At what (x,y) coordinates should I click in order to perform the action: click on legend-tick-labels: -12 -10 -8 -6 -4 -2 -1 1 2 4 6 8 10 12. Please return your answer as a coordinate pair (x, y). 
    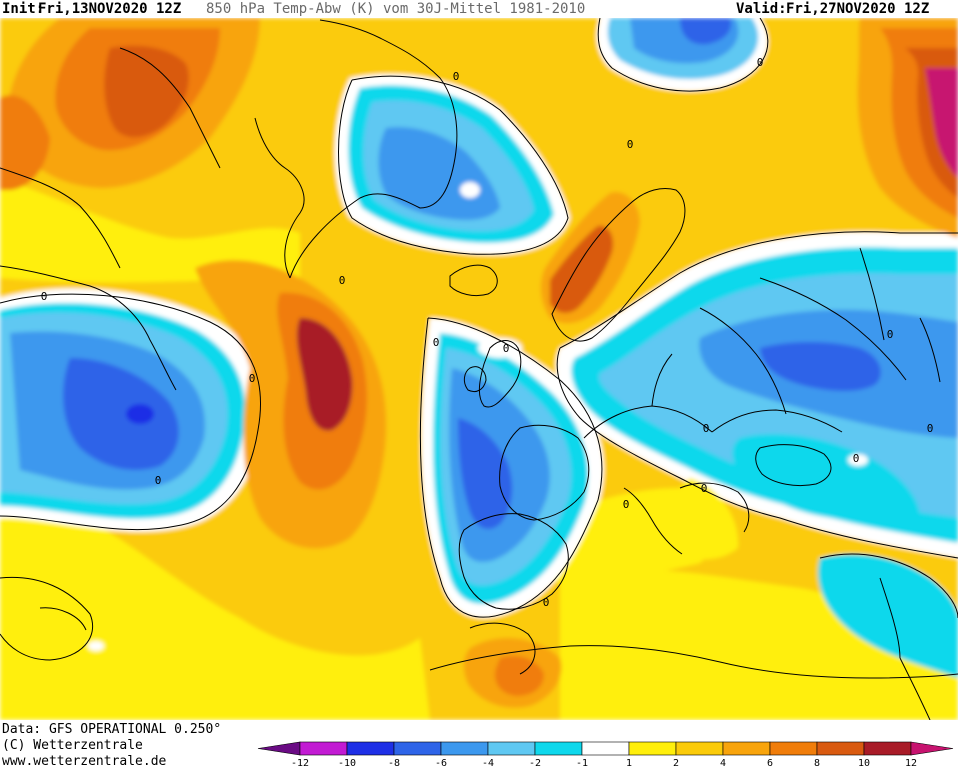
    Looking at the image, I should click on (604, 763).